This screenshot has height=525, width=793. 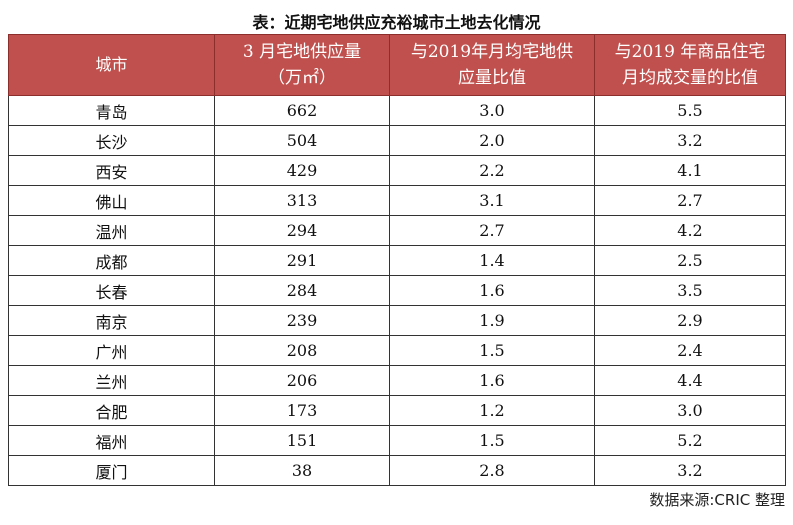 What do you see at coordinates (690, 200) in the screenshot?
I see `cell-ratio-sales: 2.7` at bounding box center [690, 200].